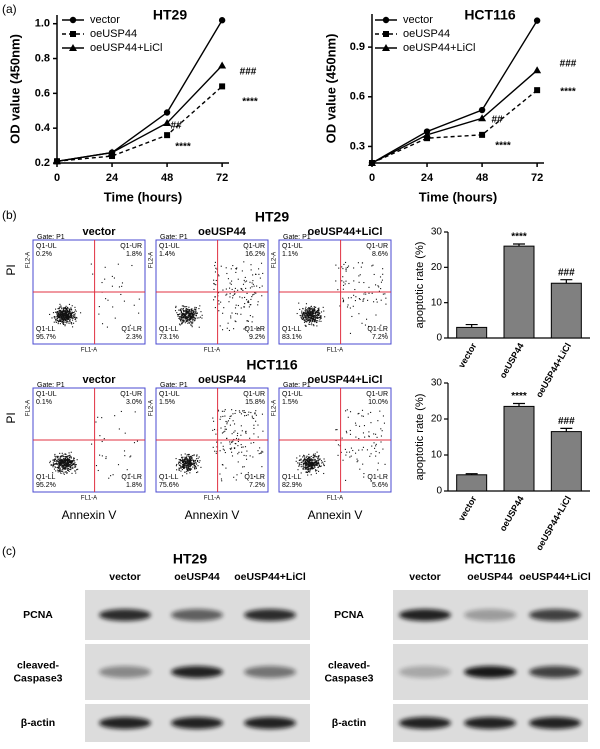 This screenshot has height=749, width=600. I want to click on section-title: HCT116, so click(272, 365).